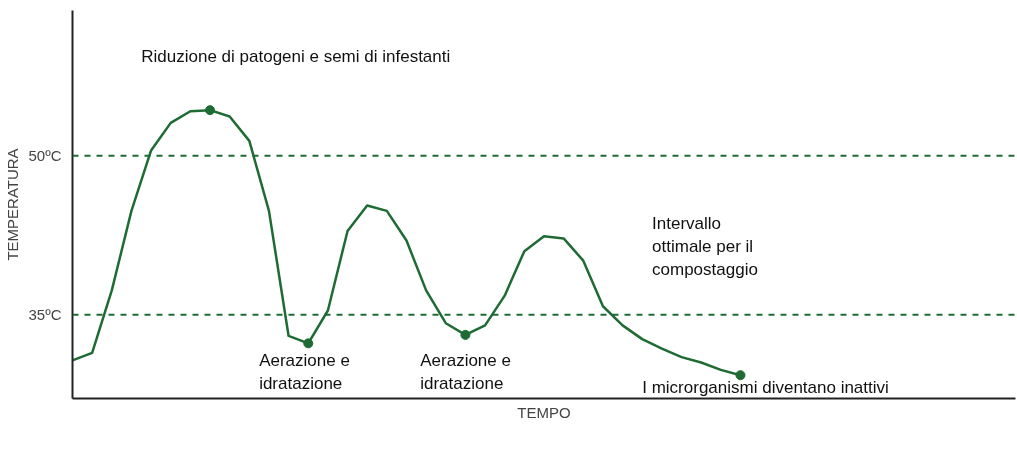 The image size is (1017, 456). I want to click on annotation: Riduzione di patogeni e semi di infestanti, so click(296, 56).